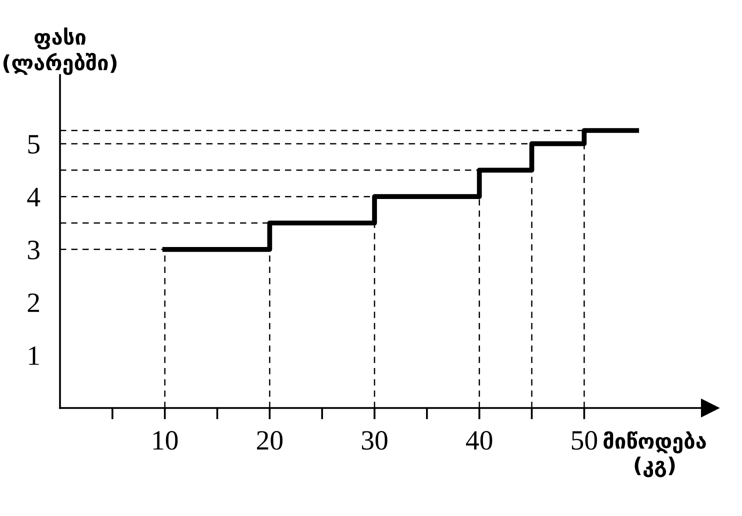  Describe the element at coordinates (60, 51) in the screenshot. I see `y-axis-title: ფასი (ლარებში)` at that location.